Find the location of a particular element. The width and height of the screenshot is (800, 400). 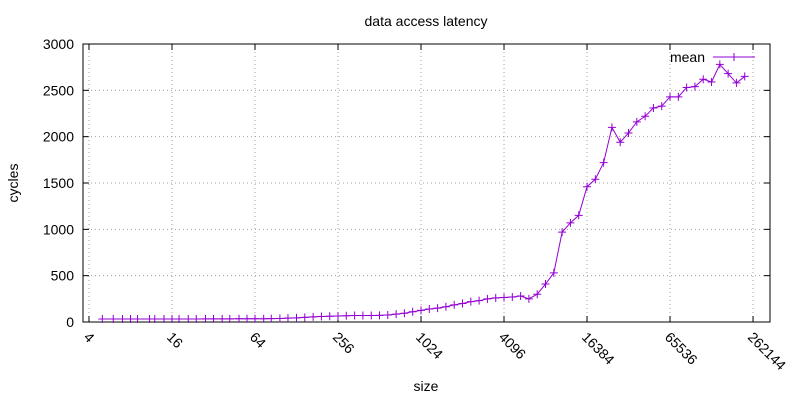

chart-title: data access latency is located at coordinates (426, 21).